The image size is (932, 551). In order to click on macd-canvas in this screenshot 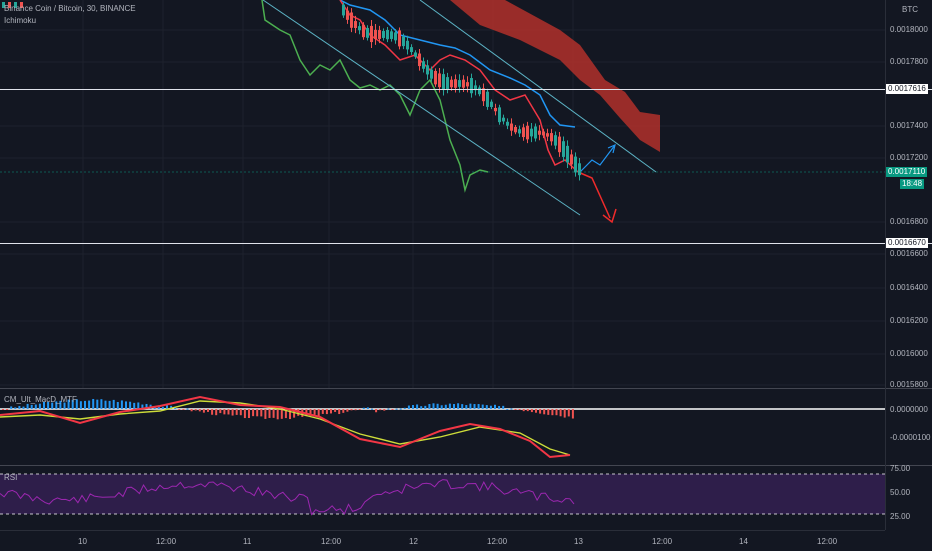, I will do `click(442, 427)`.